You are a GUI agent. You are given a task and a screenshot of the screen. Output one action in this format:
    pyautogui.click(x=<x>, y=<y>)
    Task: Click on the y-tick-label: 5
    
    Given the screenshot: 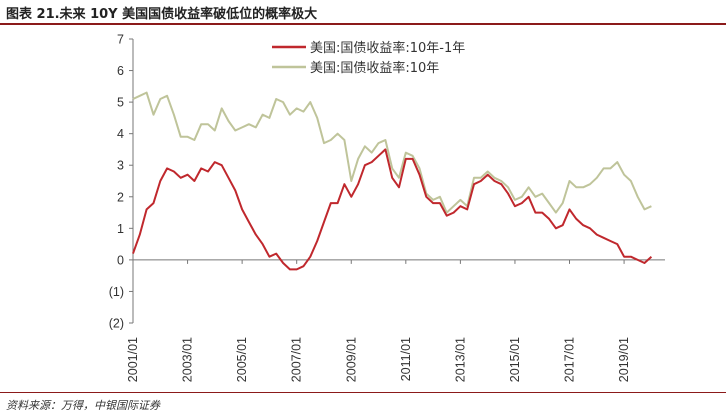 What is the action you would take?
    pyautogui.click(x=120, y=103)
    